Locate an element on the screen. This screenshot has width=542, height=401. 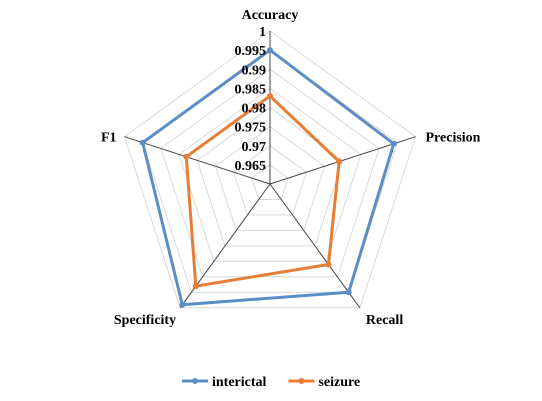
tick-label: 0.995 is located at coordinates (251, 51).